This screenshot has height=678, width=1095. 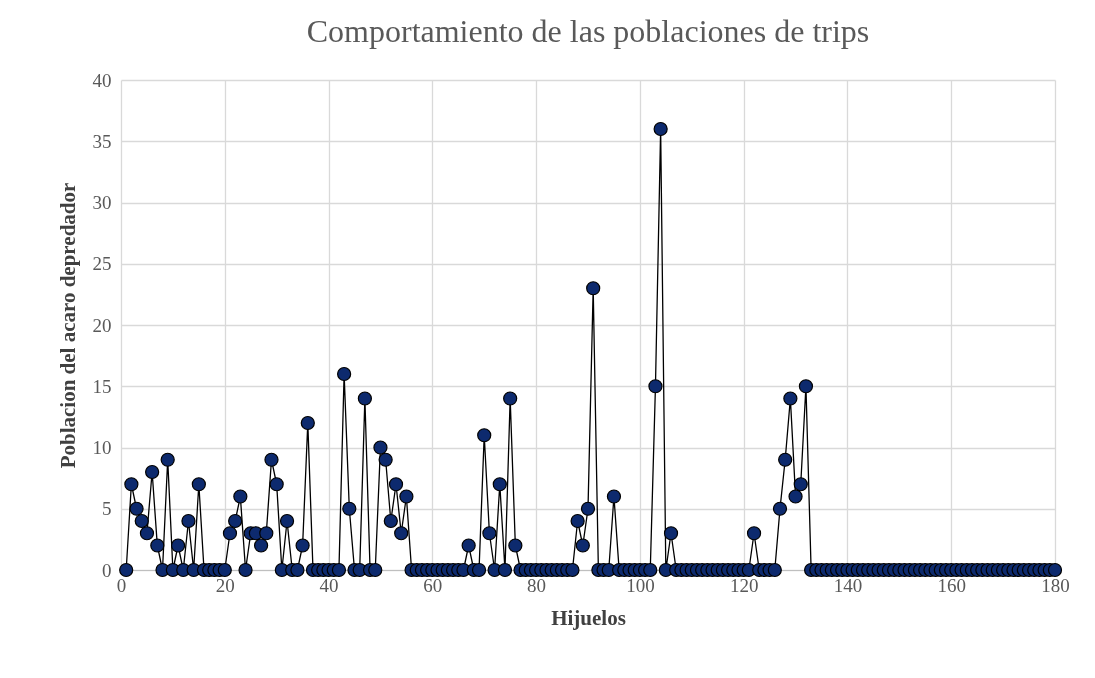 I want to click on x-tick-label: 140, so click(x=848, y=585).